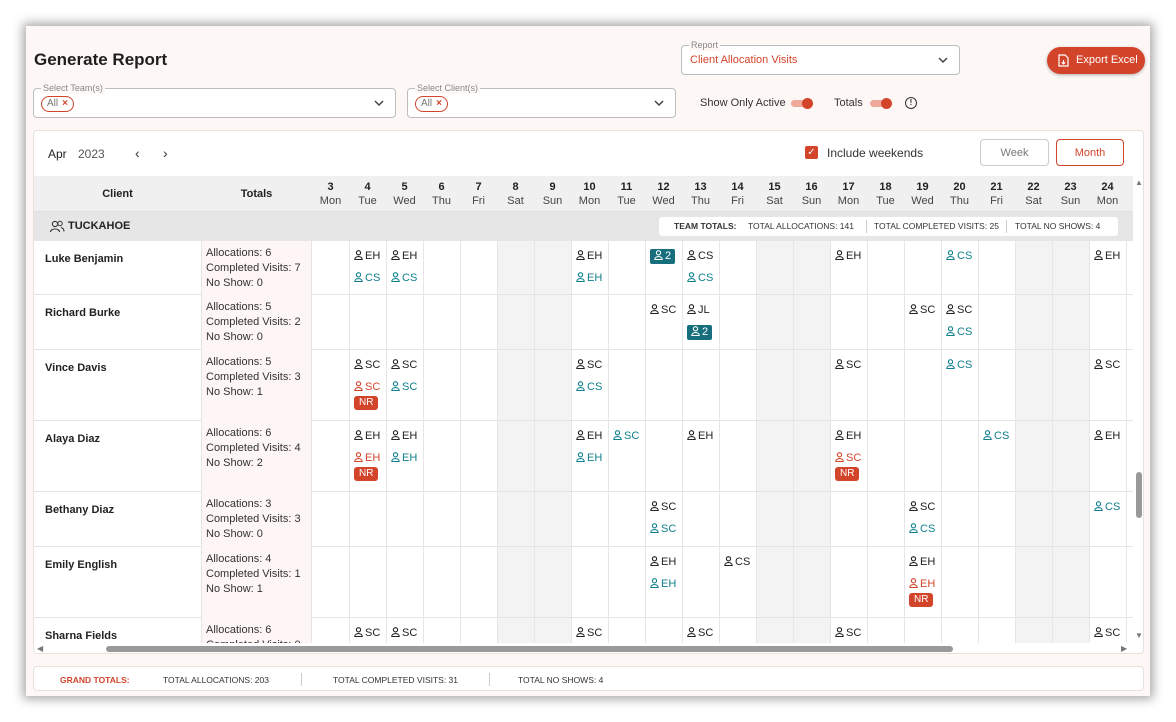  What do you see at coordinates (253, 268) in the screenshot?
I see `totals-line: Completed Visits: 7` at bounding box center [253, 268].